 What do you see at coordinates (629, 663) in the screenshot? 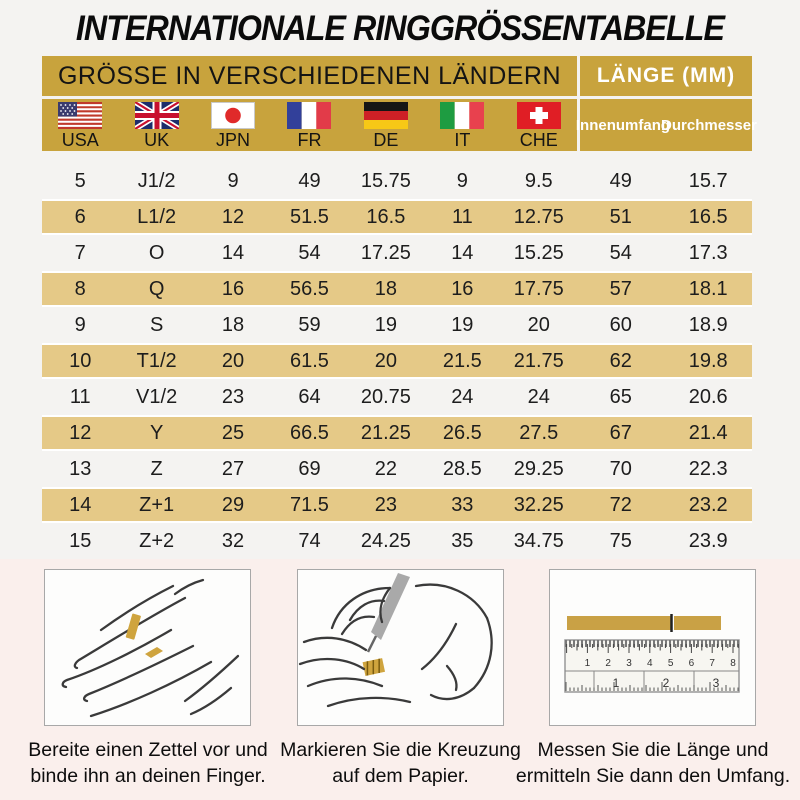
I see `ruler-cm-number: 3` at bounding box center [629, 663].